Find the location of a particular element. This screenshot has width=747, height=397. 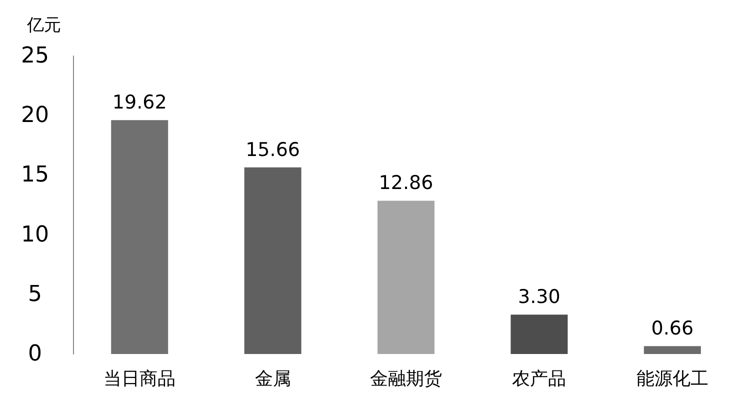

x-tick-label: 当日商品 is located at coordinates (140, 379).